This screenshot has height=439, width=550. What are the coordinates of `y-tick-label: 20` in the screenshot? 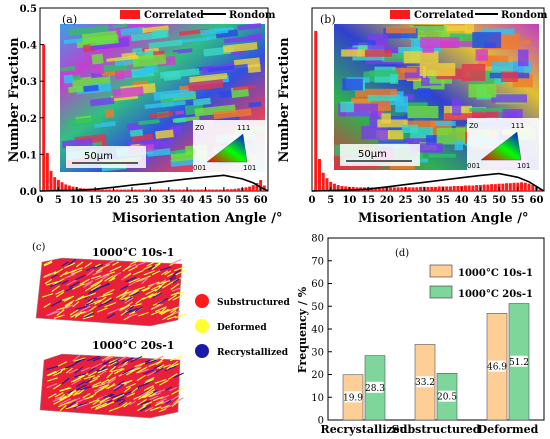 It's located at (317, 375).